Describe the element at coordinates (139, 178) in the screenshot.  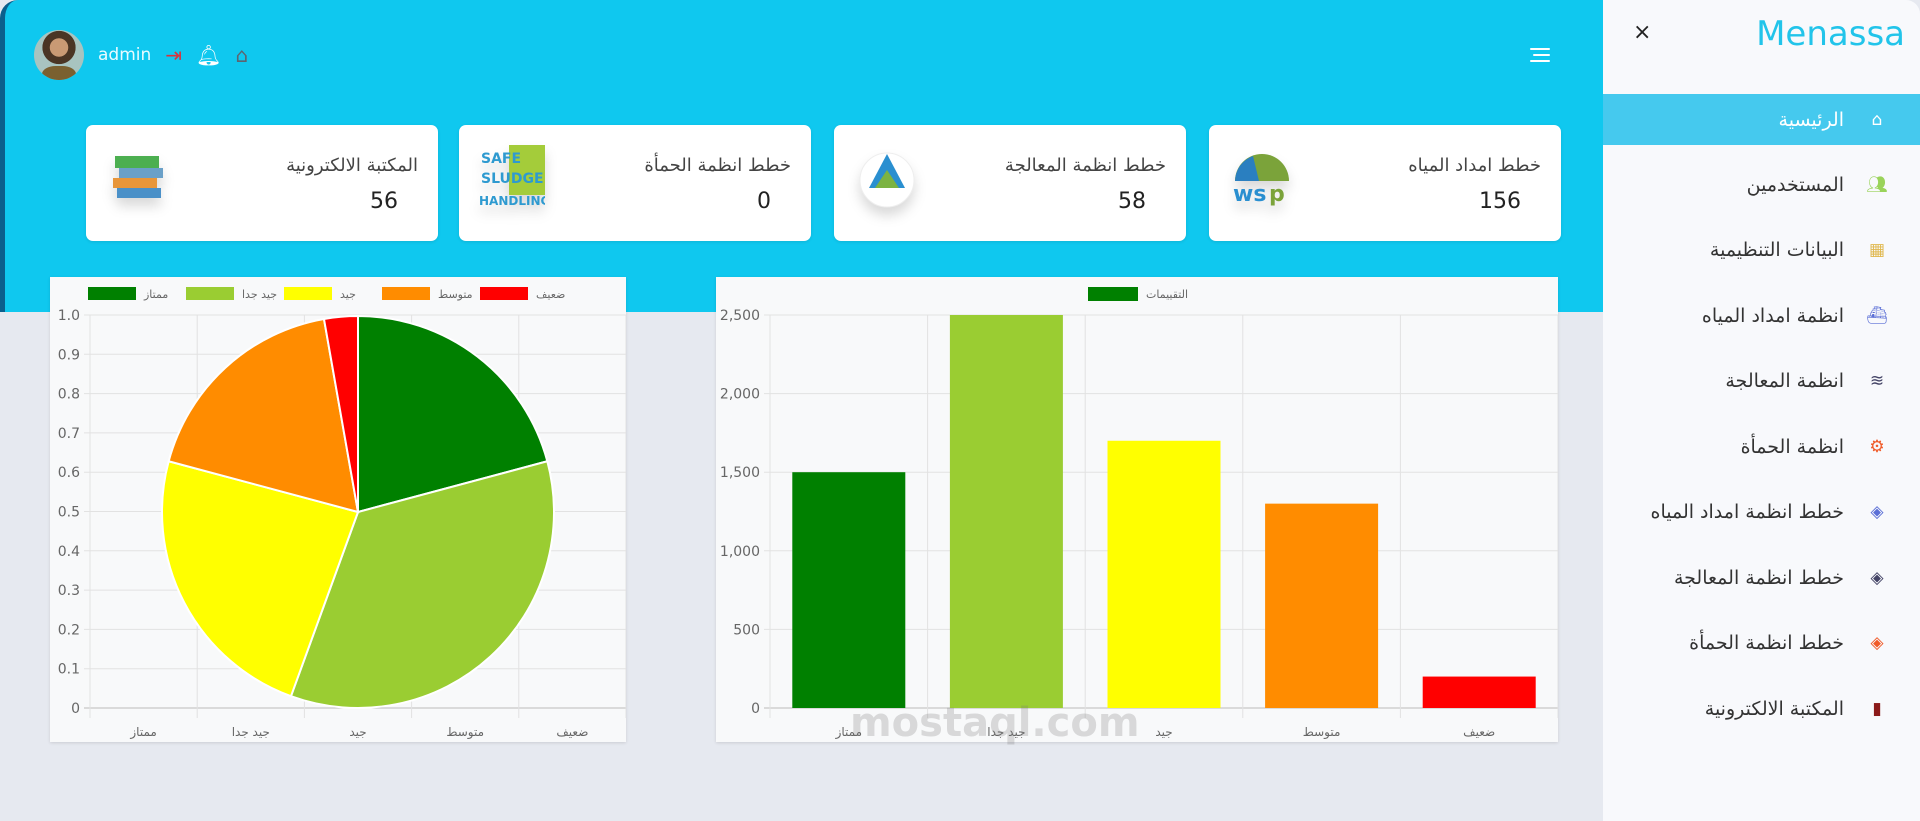
I see `books-icon` at that location.